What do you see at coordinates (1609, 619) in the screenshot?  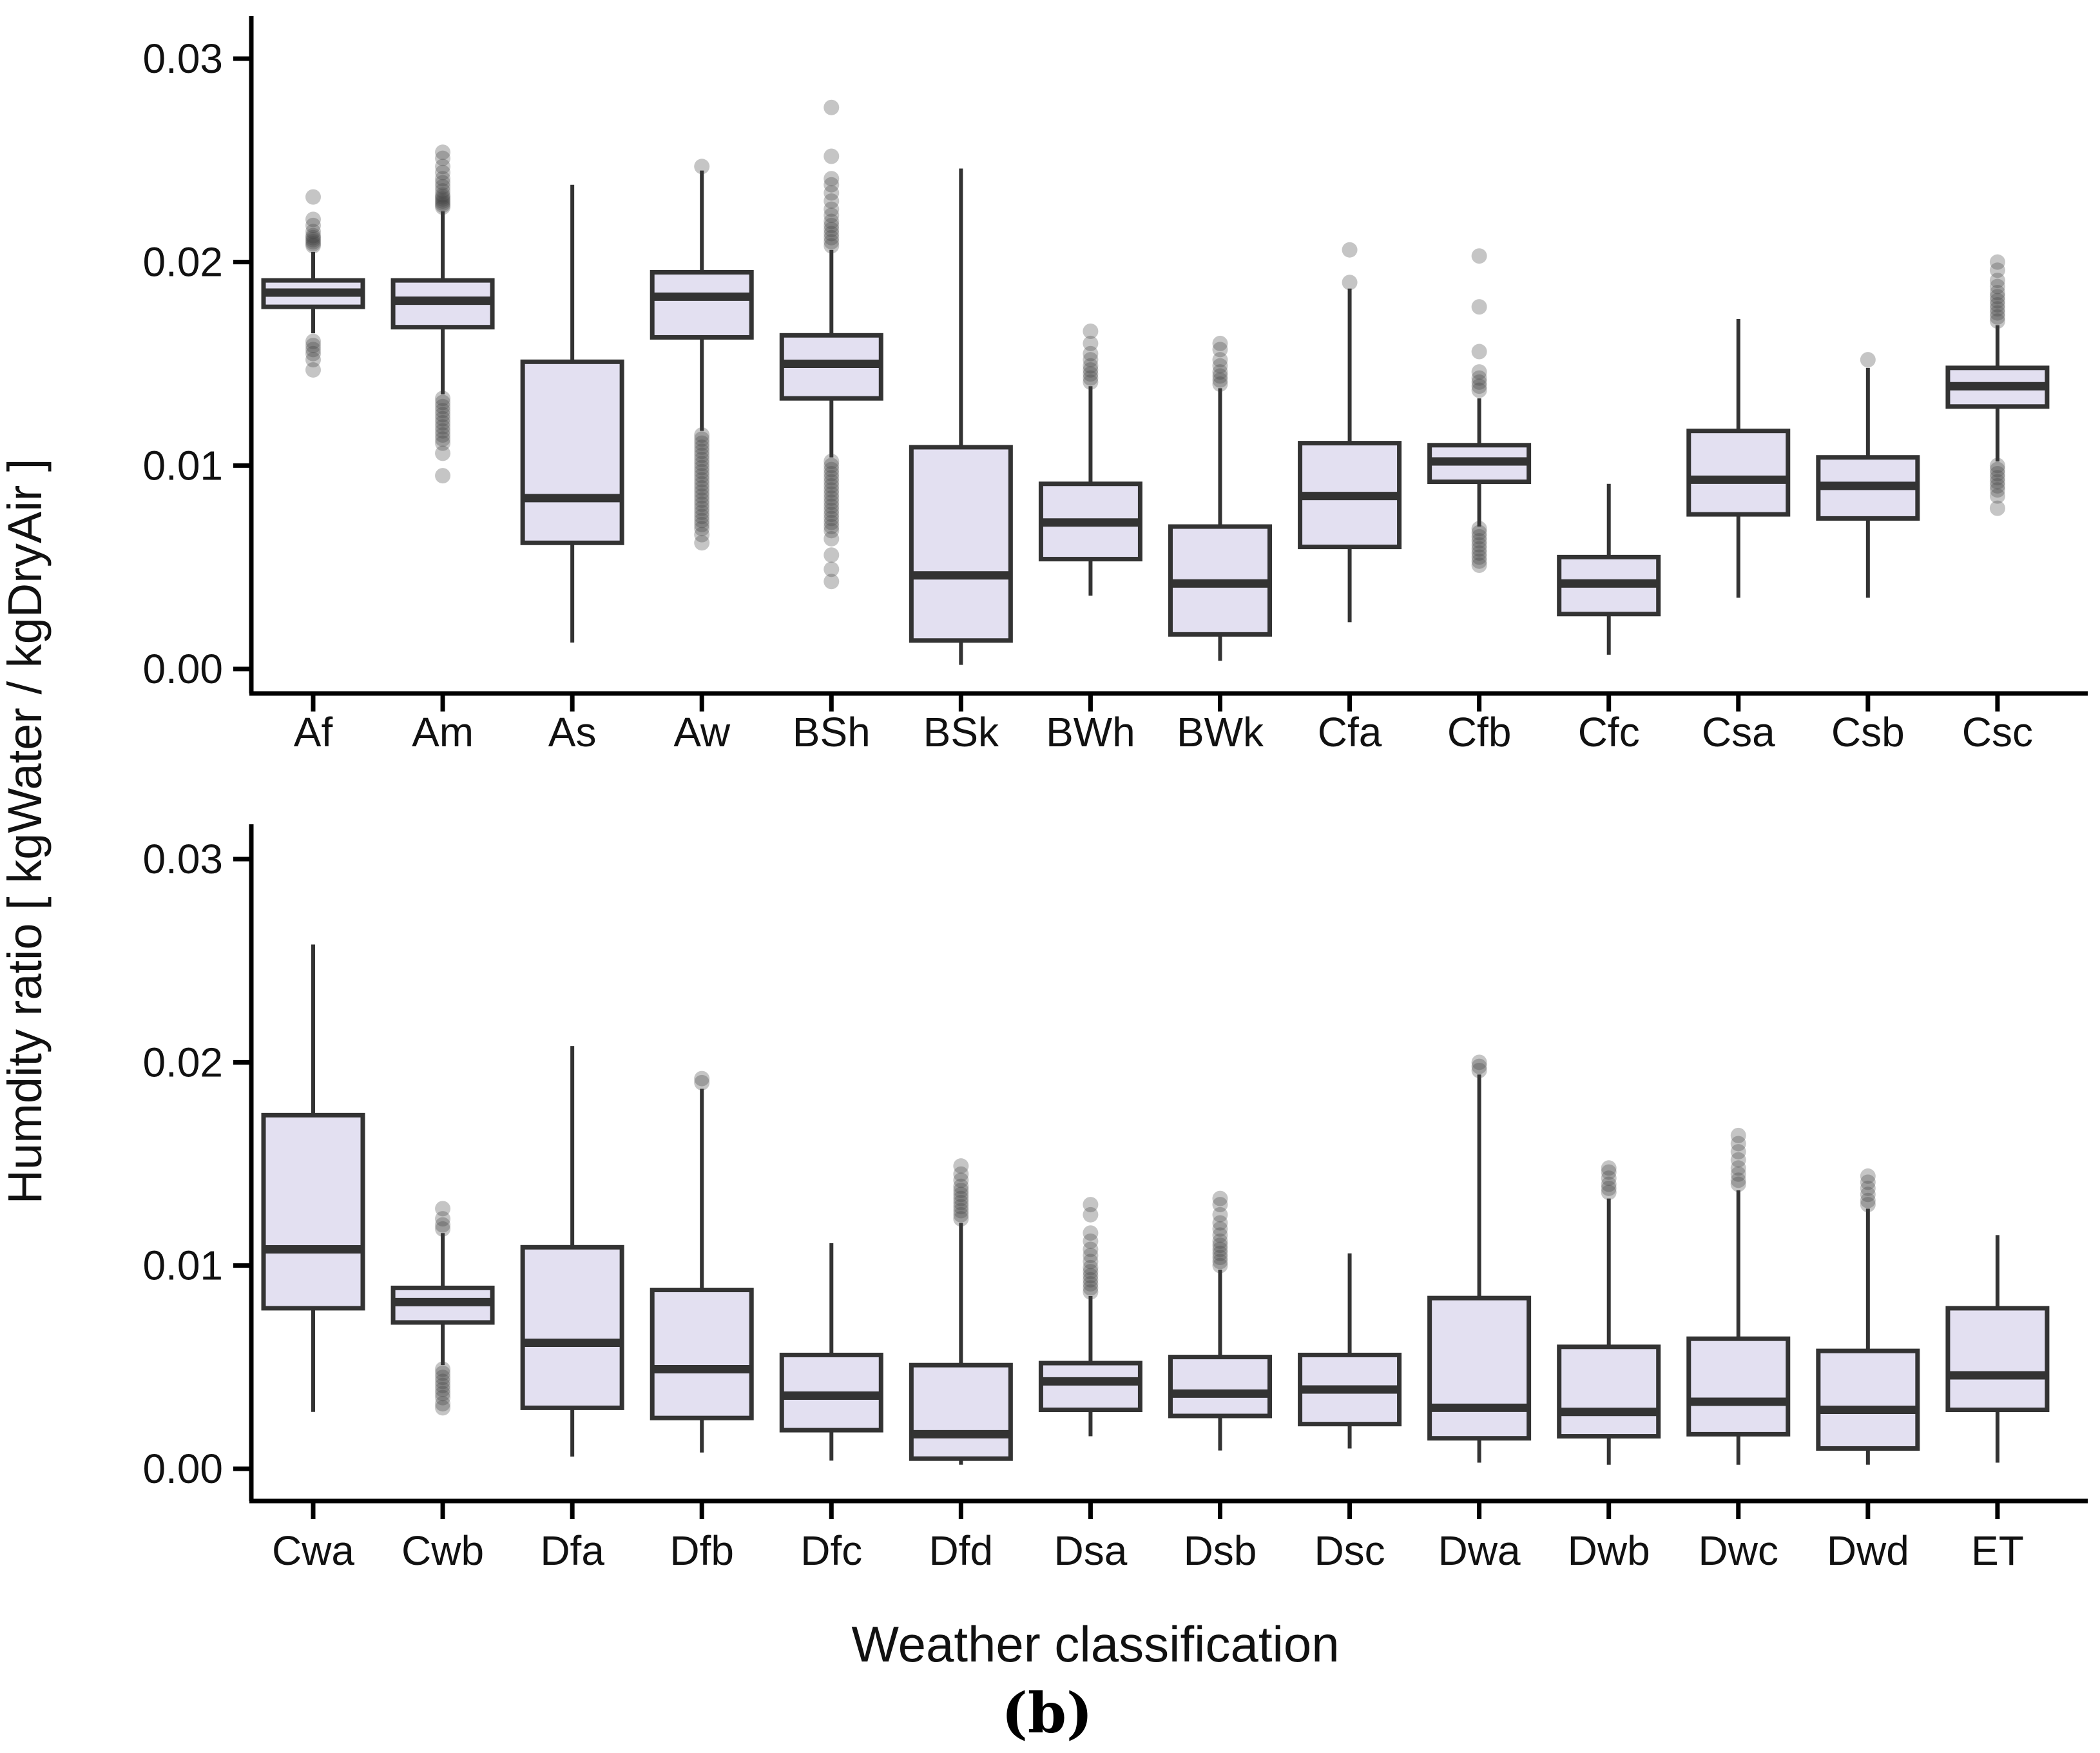 I see `box-Cfc: Cfc` at bounding box center [1609, 619].